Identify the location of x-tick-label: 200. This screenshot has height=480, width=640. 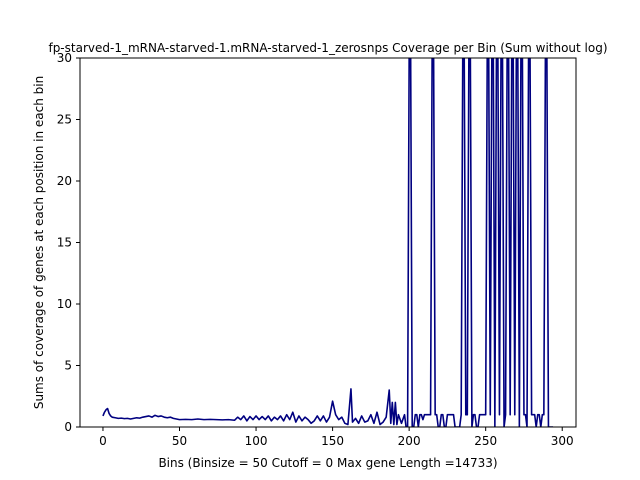
(409, 441).